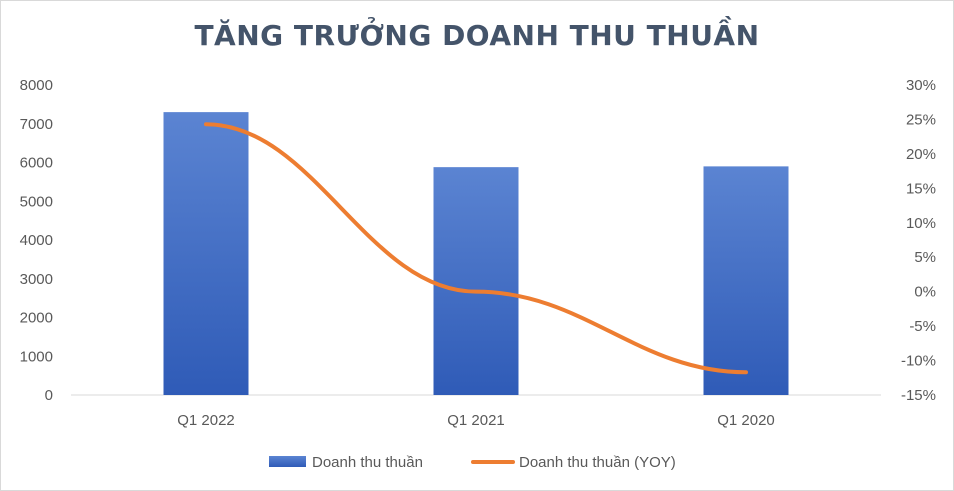 Image resolution: width=954 pixels, height=491 pixels. Describe the element at coordinates (918, 395) in the screenshot. I see `y-right-tick-label: -15%` at that location.